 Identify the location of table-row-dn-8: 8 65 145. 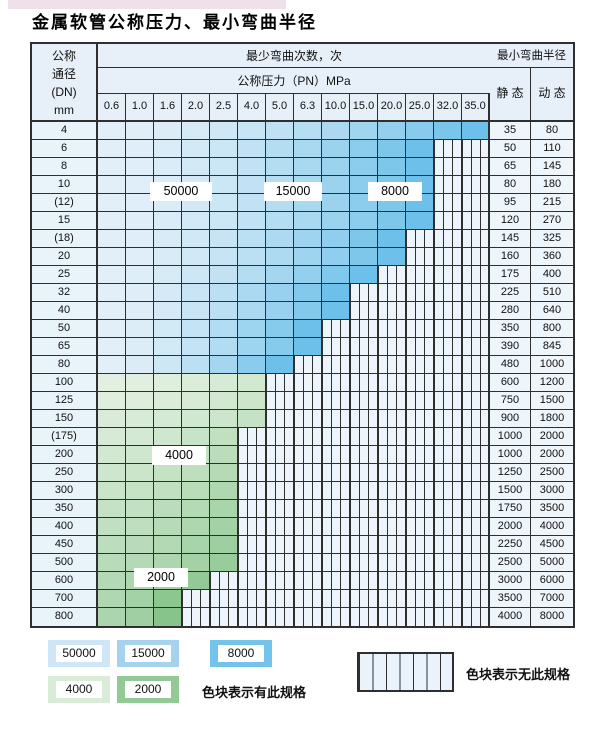
(302, 167).